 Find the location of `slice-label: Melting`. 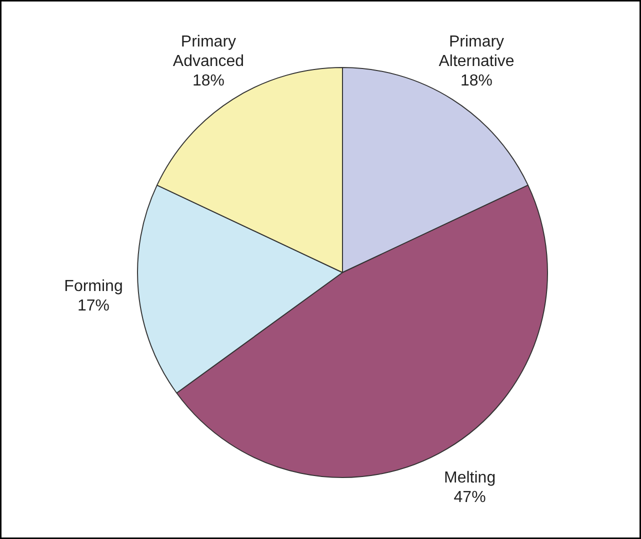

slice-label: Melting is located at coordinates (470, 477).